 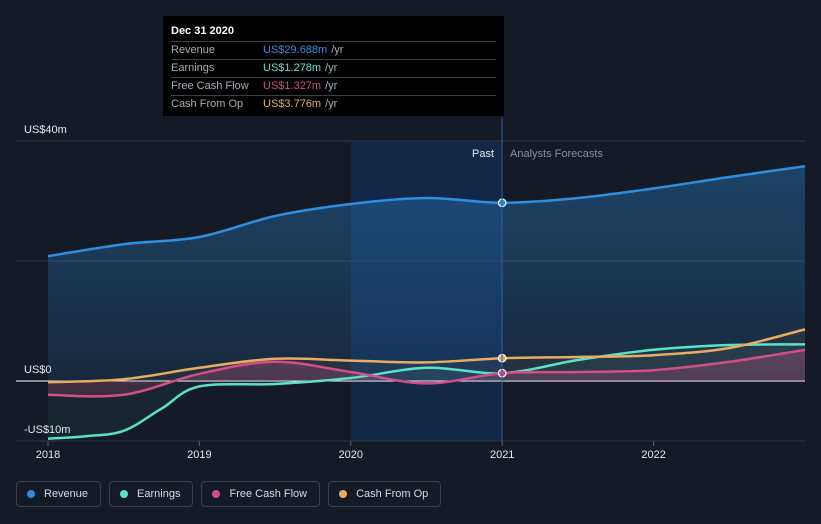 What do you see at coordinates (47, 430) in the screenshot?
I see `y-tick-label-bottom: -US$10m` at bounding box center [47, 430].